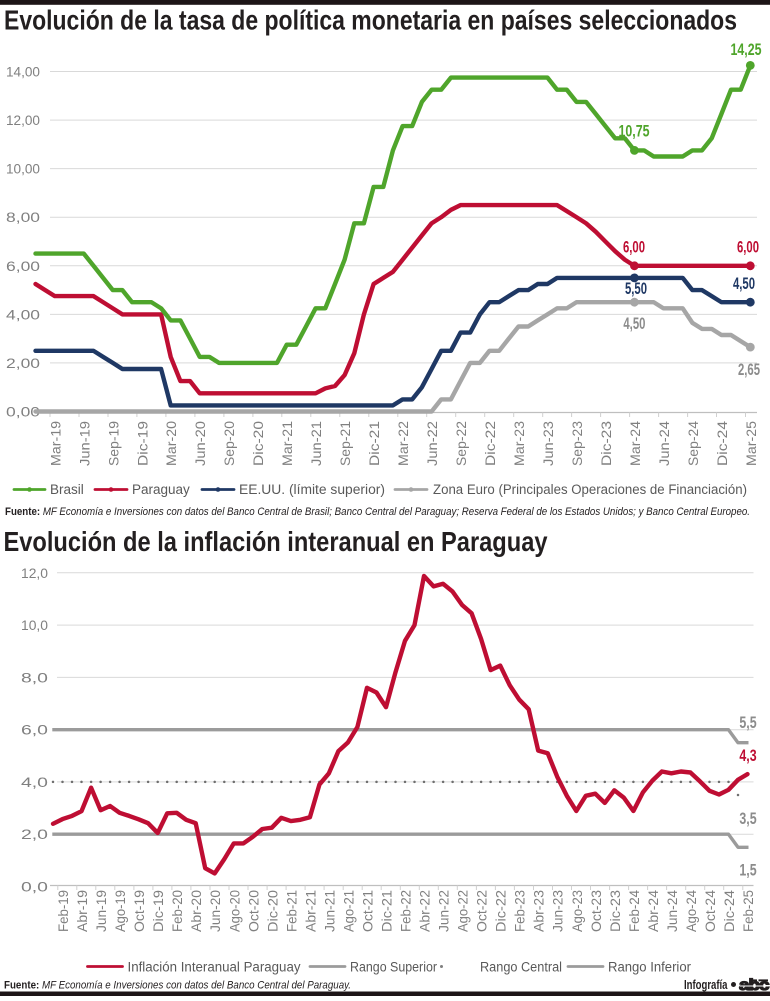 The height and width of the screenshot is (1001, 770). Describe the element at coordinates (177, 911) in the screenshot. I see `svg-text: Feb-20` at that location.